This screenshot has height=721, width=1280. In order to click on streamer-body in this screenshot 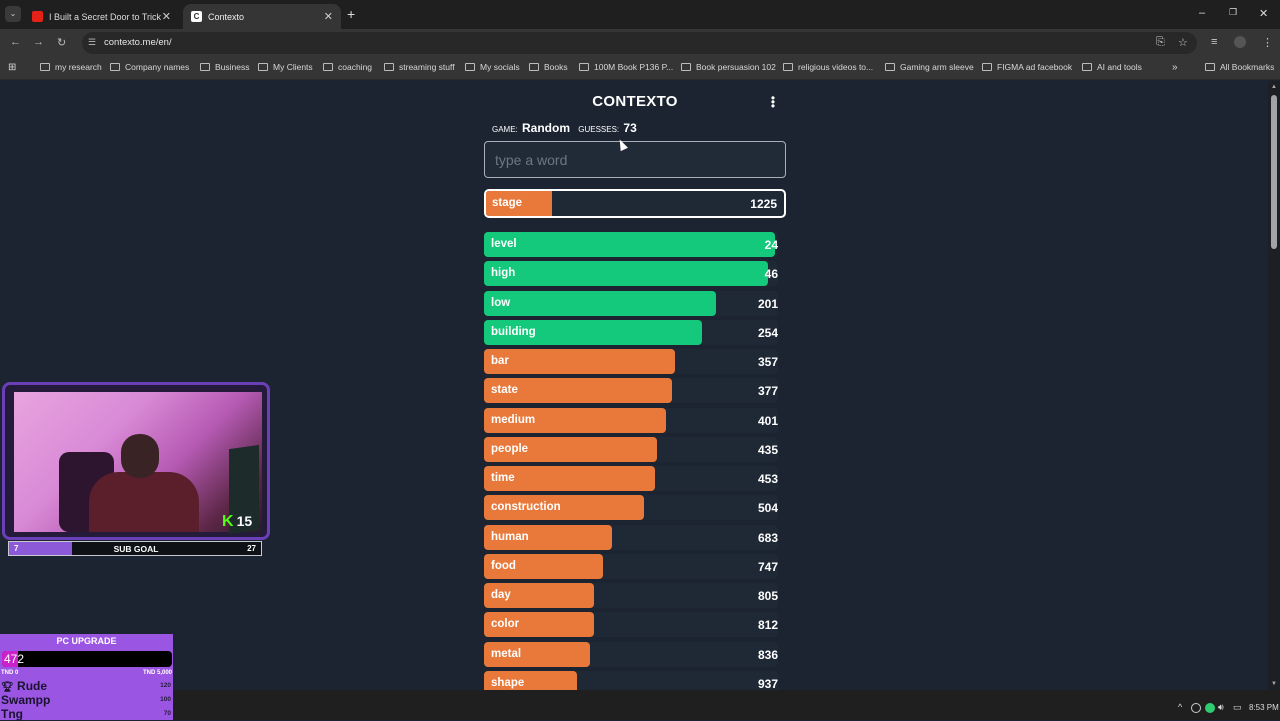, I will do `click(144, 502)`.